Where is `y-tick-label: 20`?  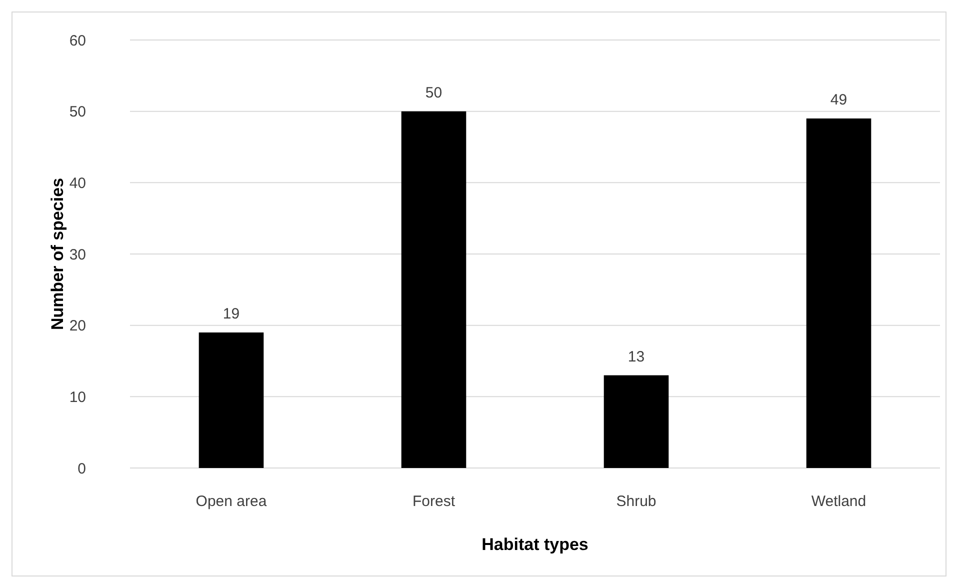
y-tick-label: 20 is located at coordinates (77, 326).